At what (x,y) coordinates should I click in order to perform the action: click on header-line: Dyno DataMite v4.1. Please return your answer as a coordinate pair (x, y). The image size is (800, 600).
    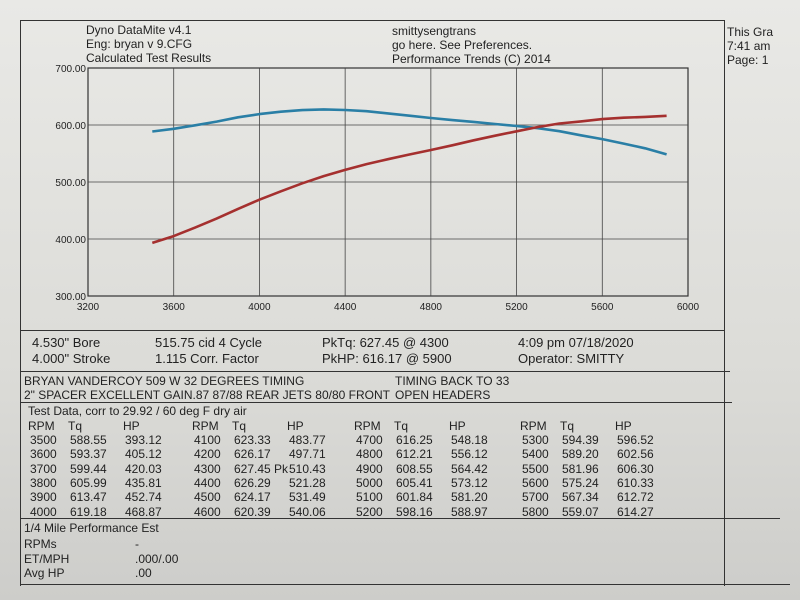
    Looking at the image, I should click on (139, 30).